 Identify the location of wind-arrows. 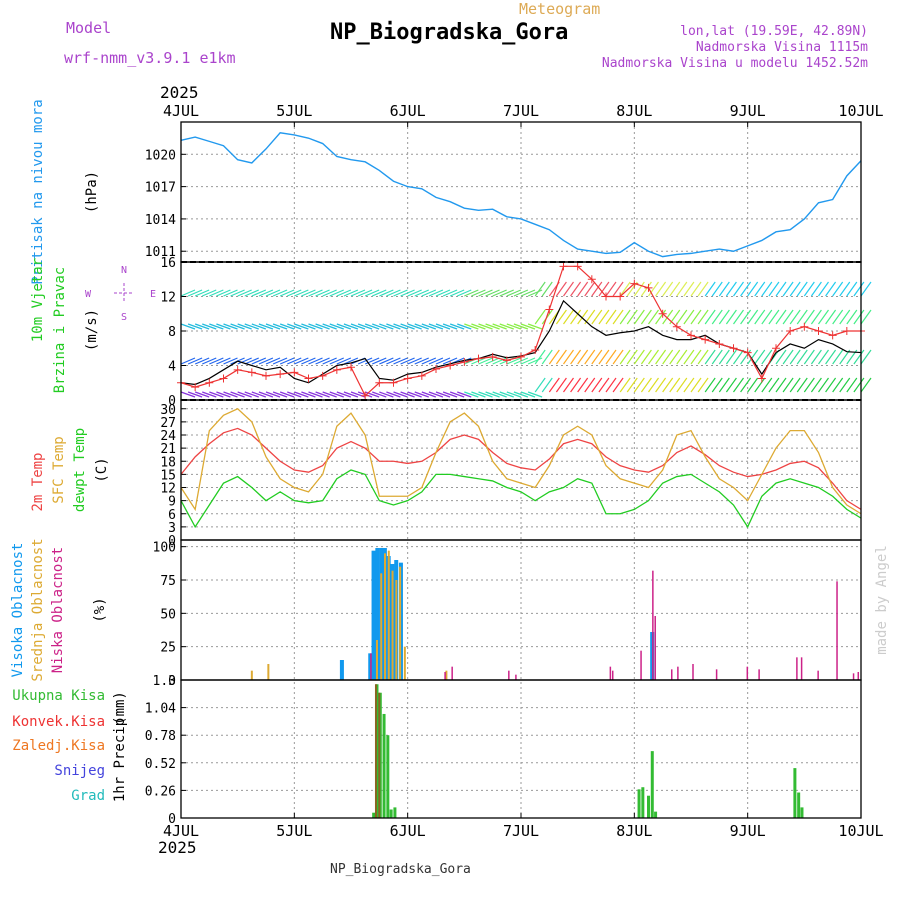
(526, 339).